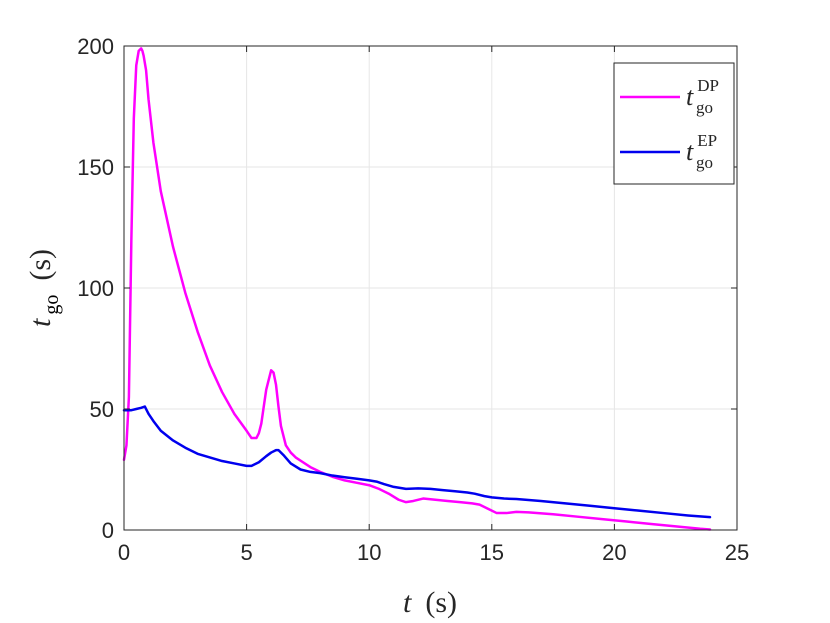 The width and height of the screenshot is (830, 623). What do you see at coordinates (246, 552) in the screenshot?
I see `x-tick-label: 5` at bounding box center [246, 552].